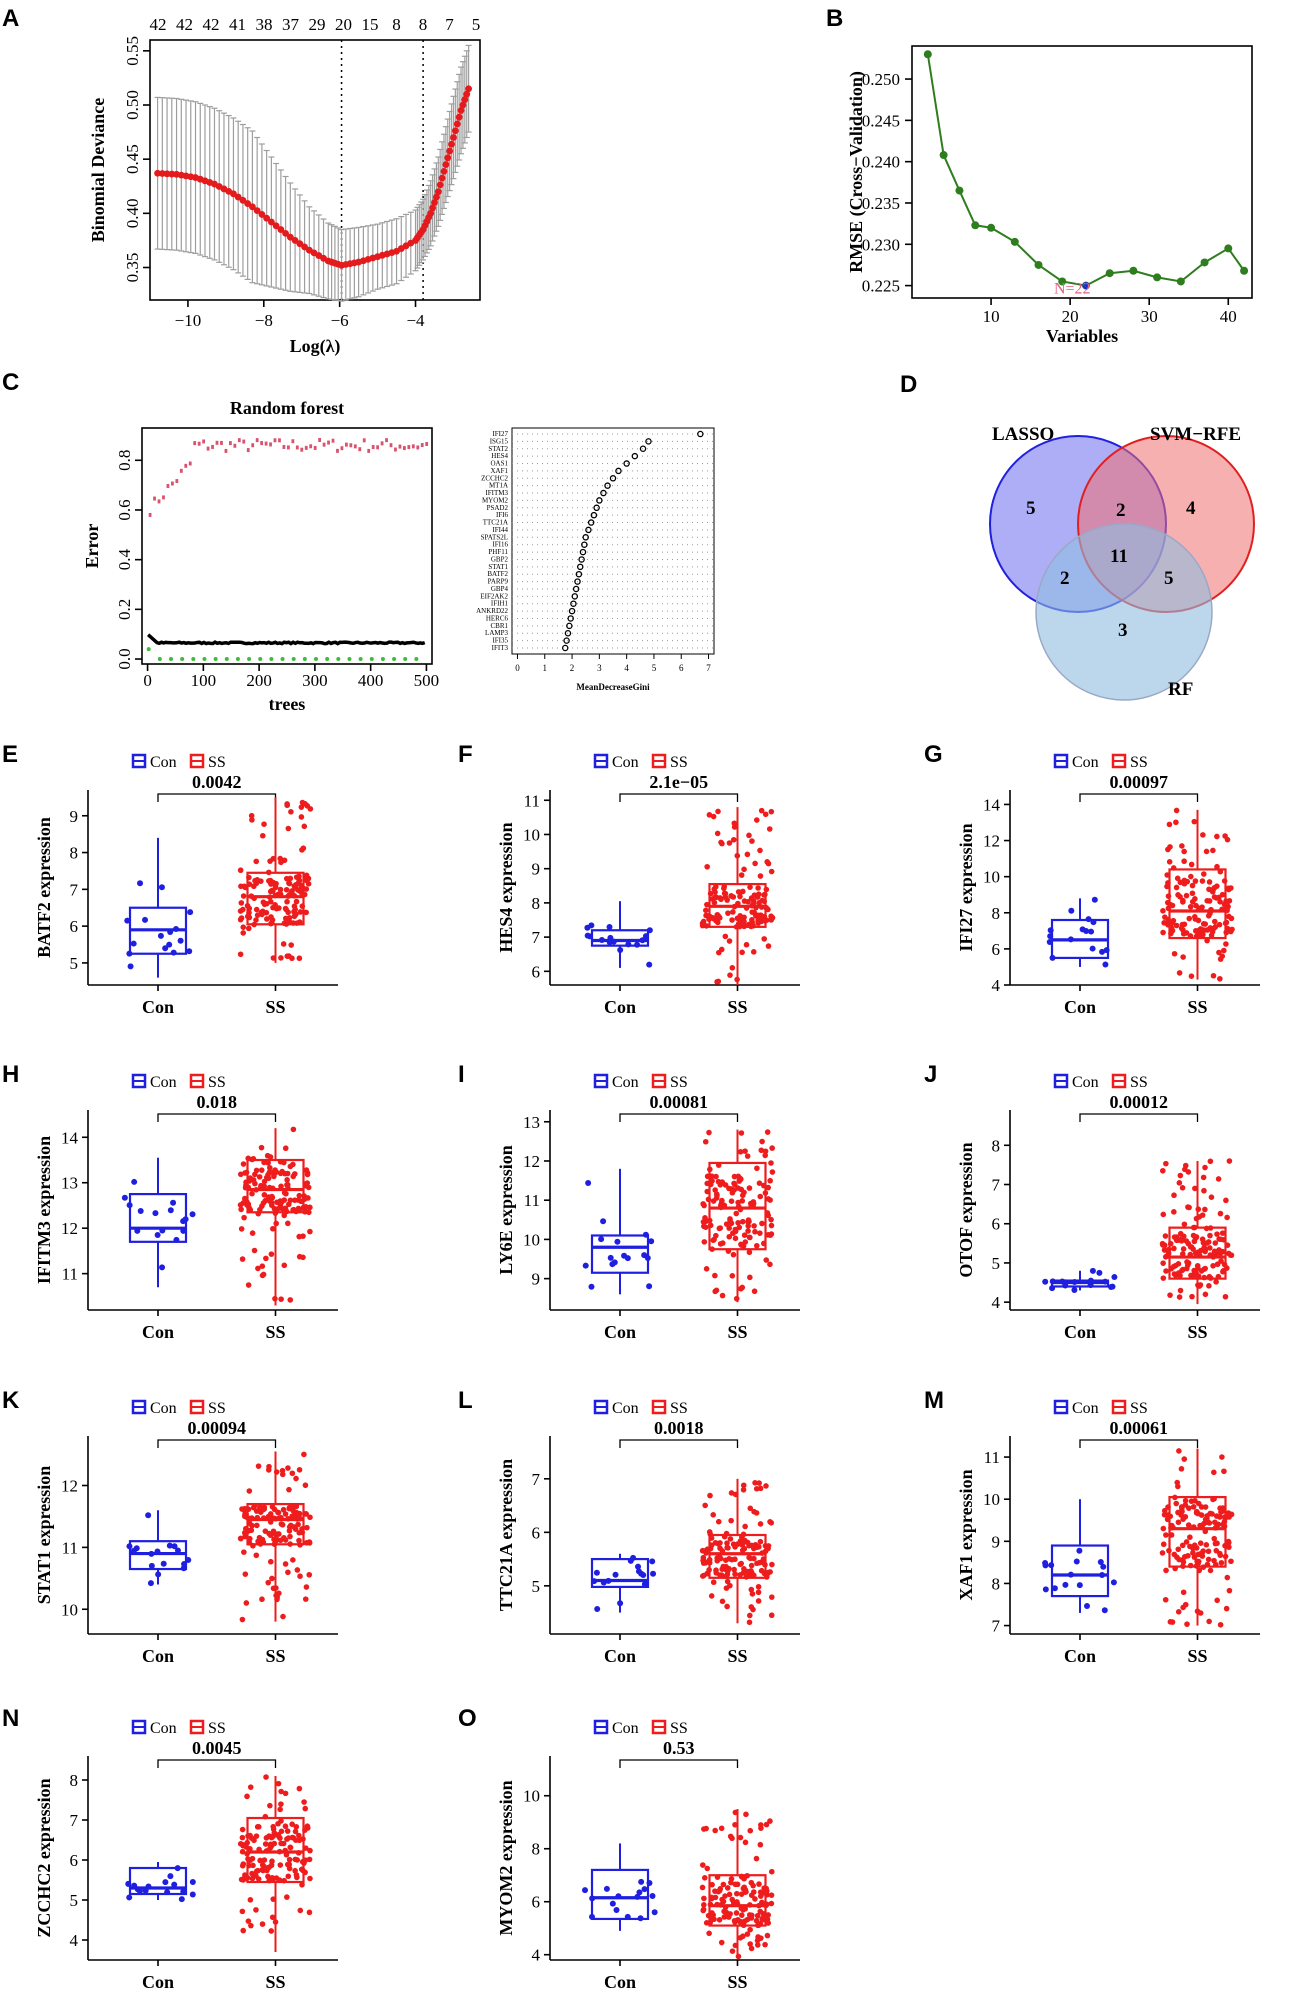 The height and width of the screenshot is (2003, 1304). Describe the element at coordinates (1080, 1656) in the screenshot. I see `x-tick-label: Con` at that location.